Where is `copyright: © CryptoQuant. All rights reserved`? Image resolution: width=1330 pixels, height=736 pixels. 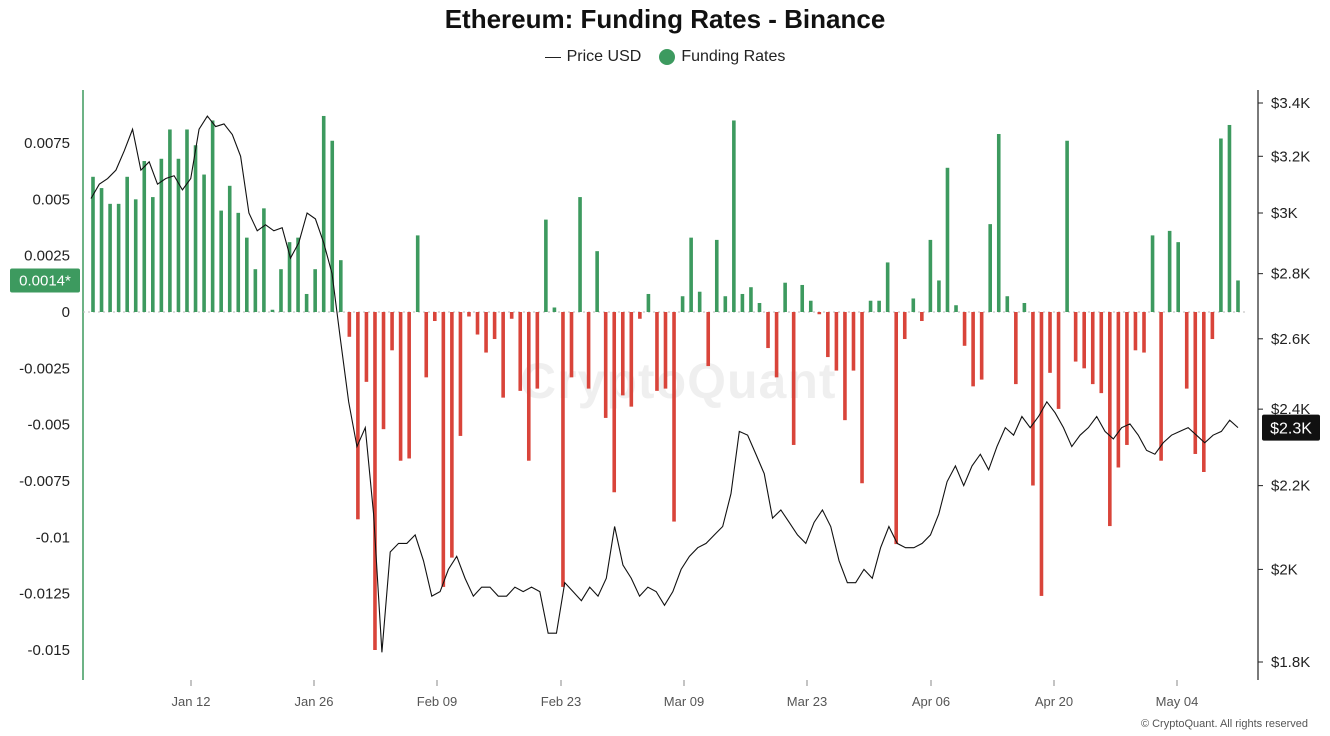
copyright: © CryptoQuant. All rights reserved is located at coordinates (1224, 724).